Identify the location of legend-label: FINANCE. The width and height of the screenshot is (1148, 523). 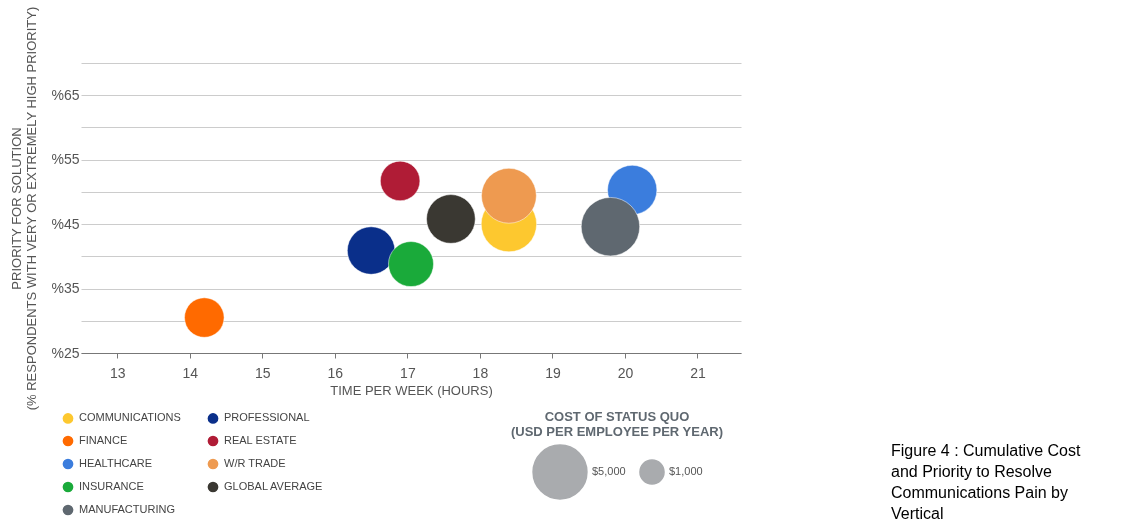
(103, 440).